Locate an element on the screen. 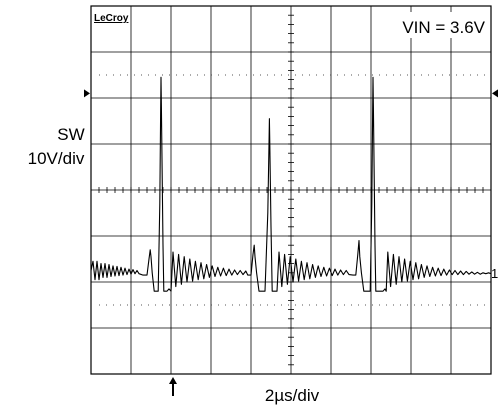  vin-annotation: VIN = 3.6V is located at coordinates (443, 27).